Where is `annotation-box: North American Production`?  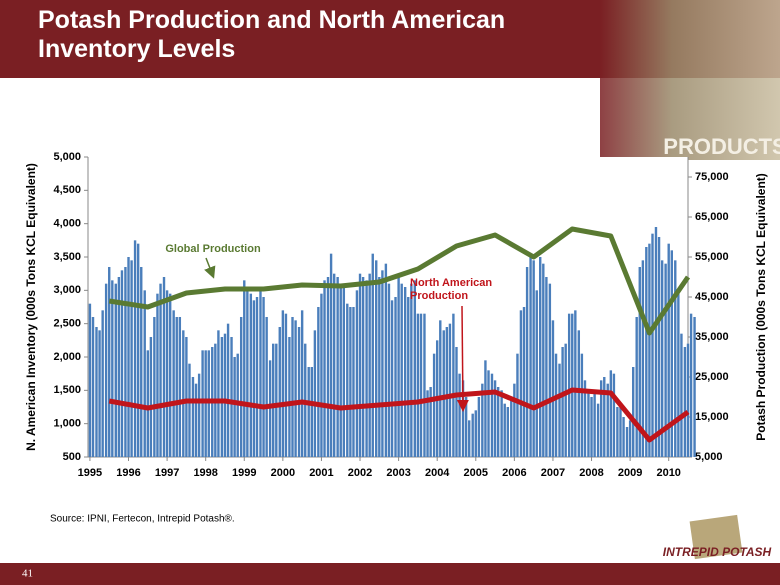
annotation-box: North American Production is located at coordinates (451, 289).